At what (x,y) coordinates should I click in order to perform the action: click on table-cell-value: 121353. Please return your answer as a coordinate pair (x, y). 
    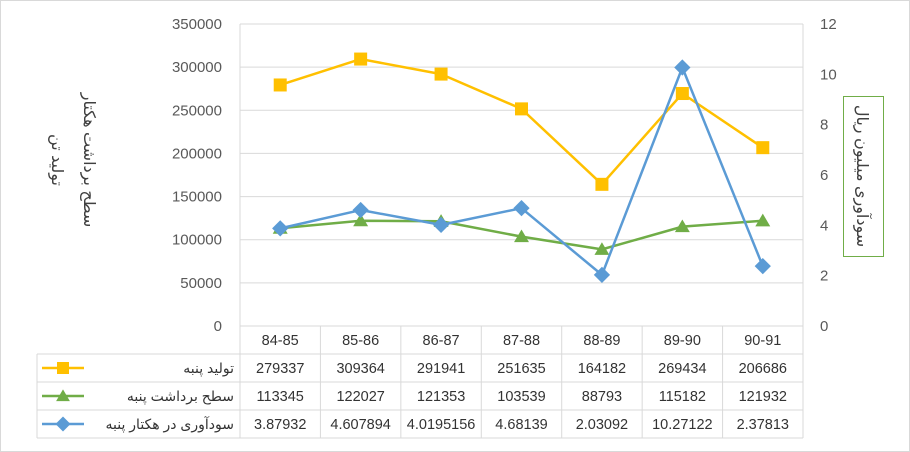
    Looking at the image, I should click on (441, 397).